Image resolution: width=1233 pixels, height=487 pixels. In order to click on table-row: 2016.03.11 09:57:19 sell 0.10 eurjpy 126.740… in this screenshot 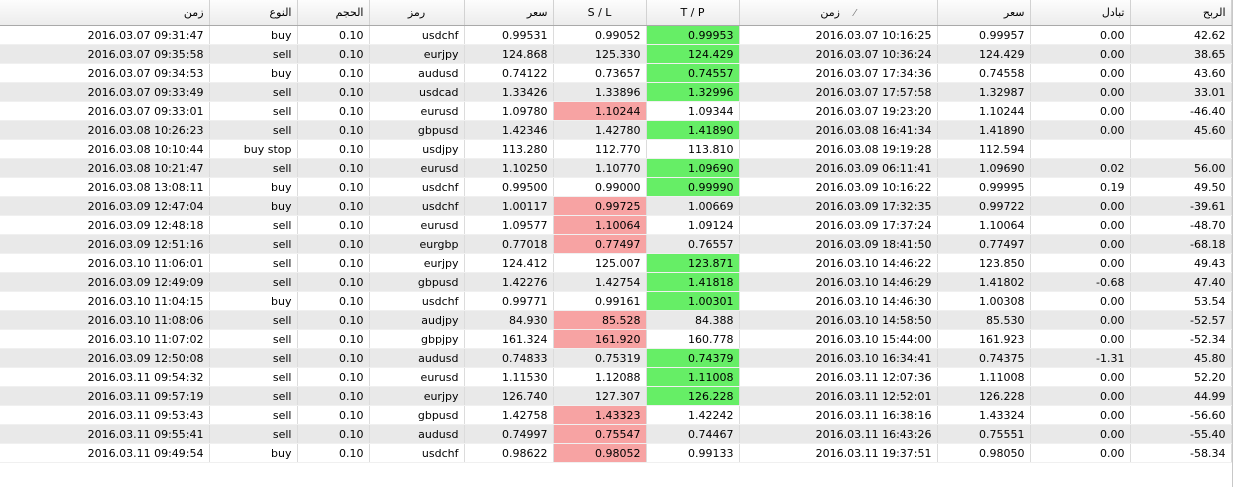, I will do `click(616, 396)`.